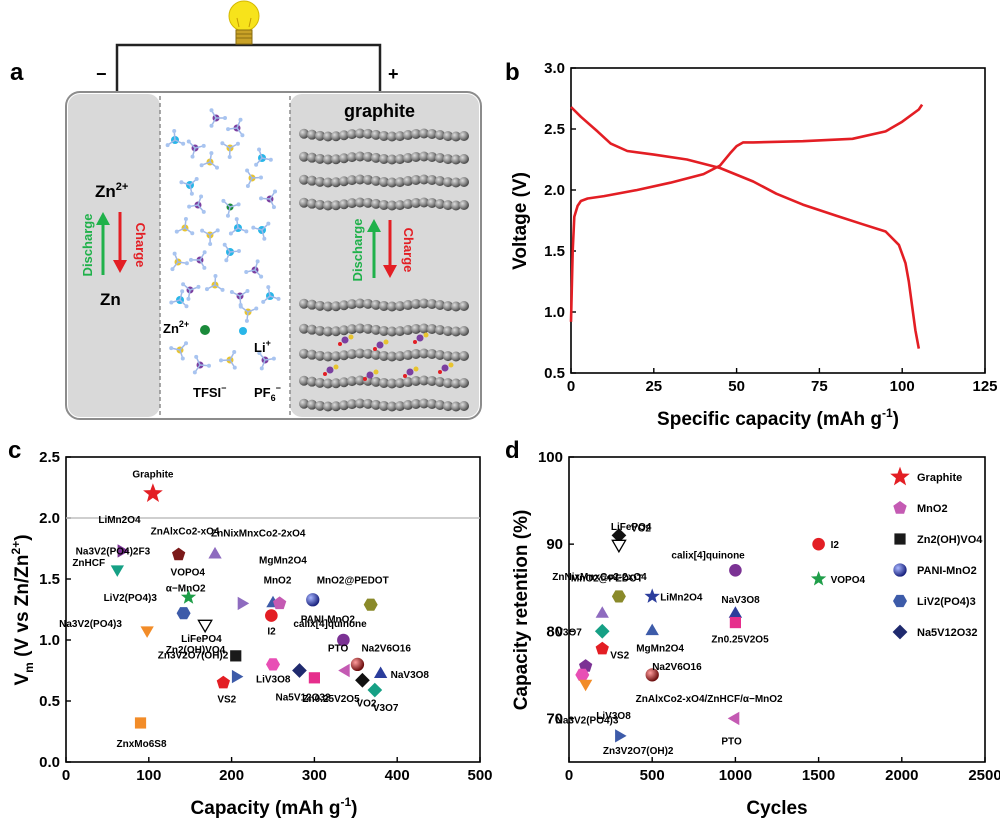 The height and width of the screenshot is (832, 1000). I want to click on d-point-mgmn2o4-label: MgMn2O4, so click(660, 648).